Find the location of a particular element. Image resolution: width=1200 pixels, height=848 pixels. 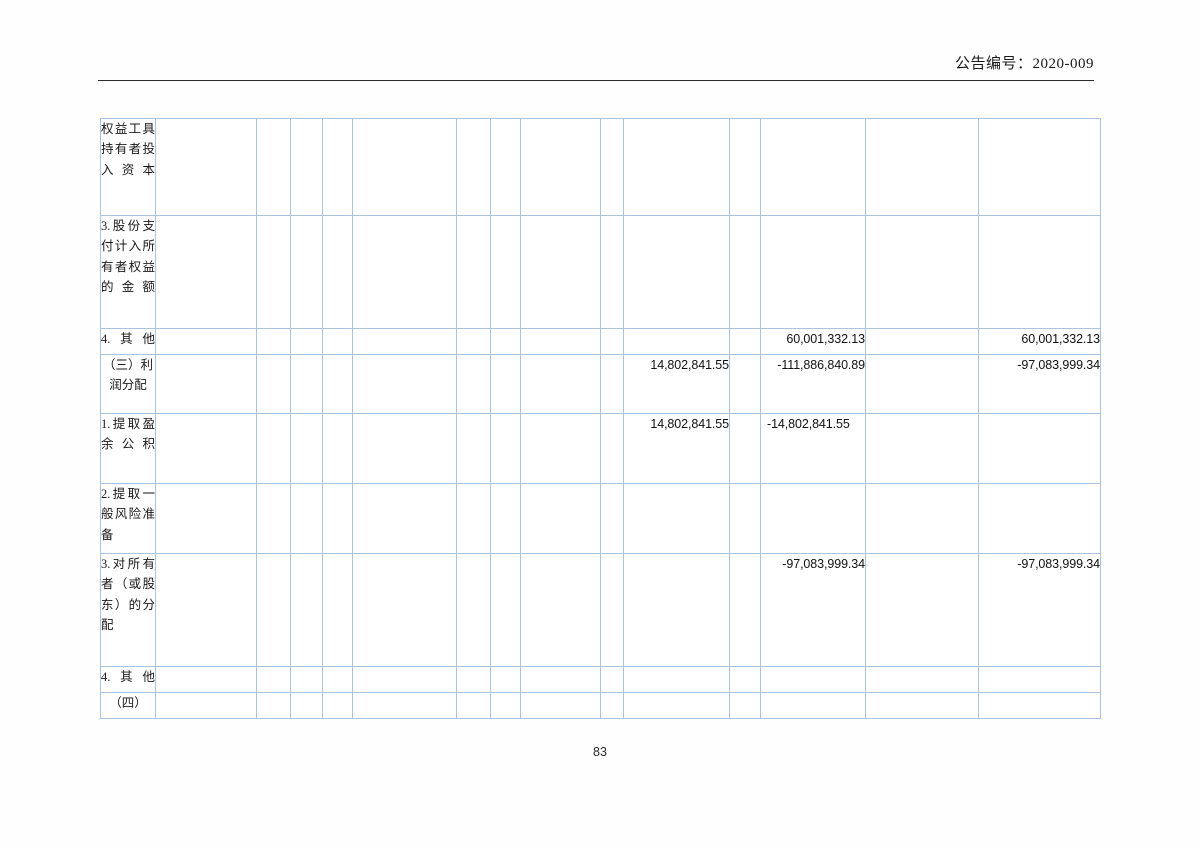

row-label-cell: 4.其他 is located at coordinates (128, 341).